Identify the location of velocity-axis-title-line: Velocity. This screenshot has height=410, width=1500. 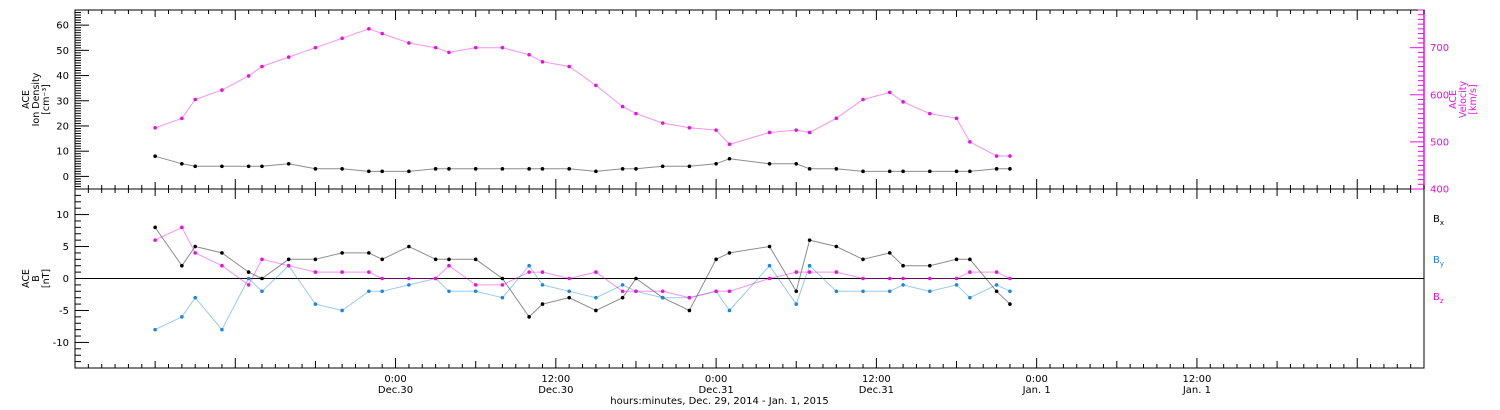
(1463, 99).